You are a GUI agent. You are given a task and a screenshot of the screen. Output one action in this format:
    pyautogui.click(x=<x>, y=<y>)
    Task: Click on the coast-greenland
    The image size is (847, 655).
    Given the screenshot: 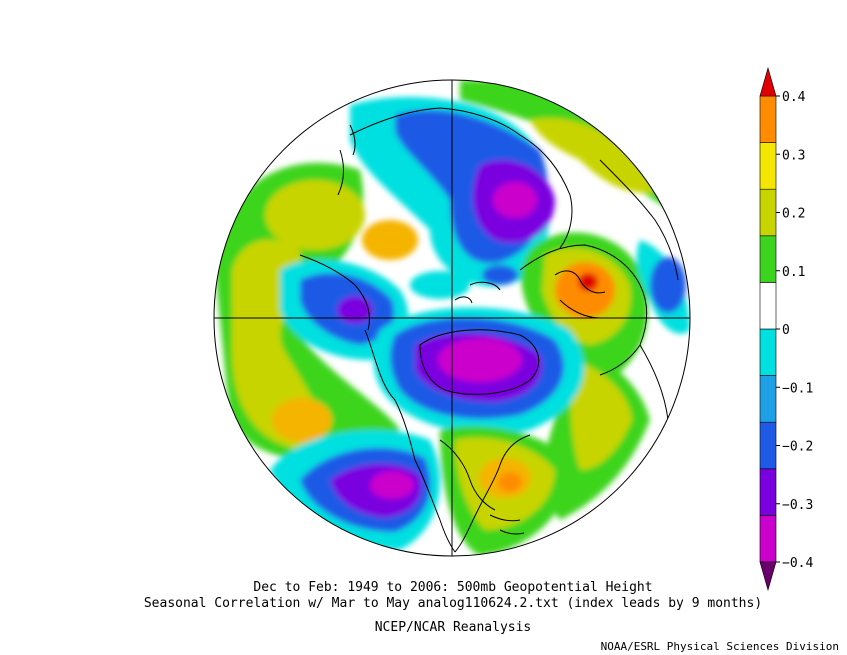 What is the action you would take?
    pyautogui.click(x=479, y=362)
    